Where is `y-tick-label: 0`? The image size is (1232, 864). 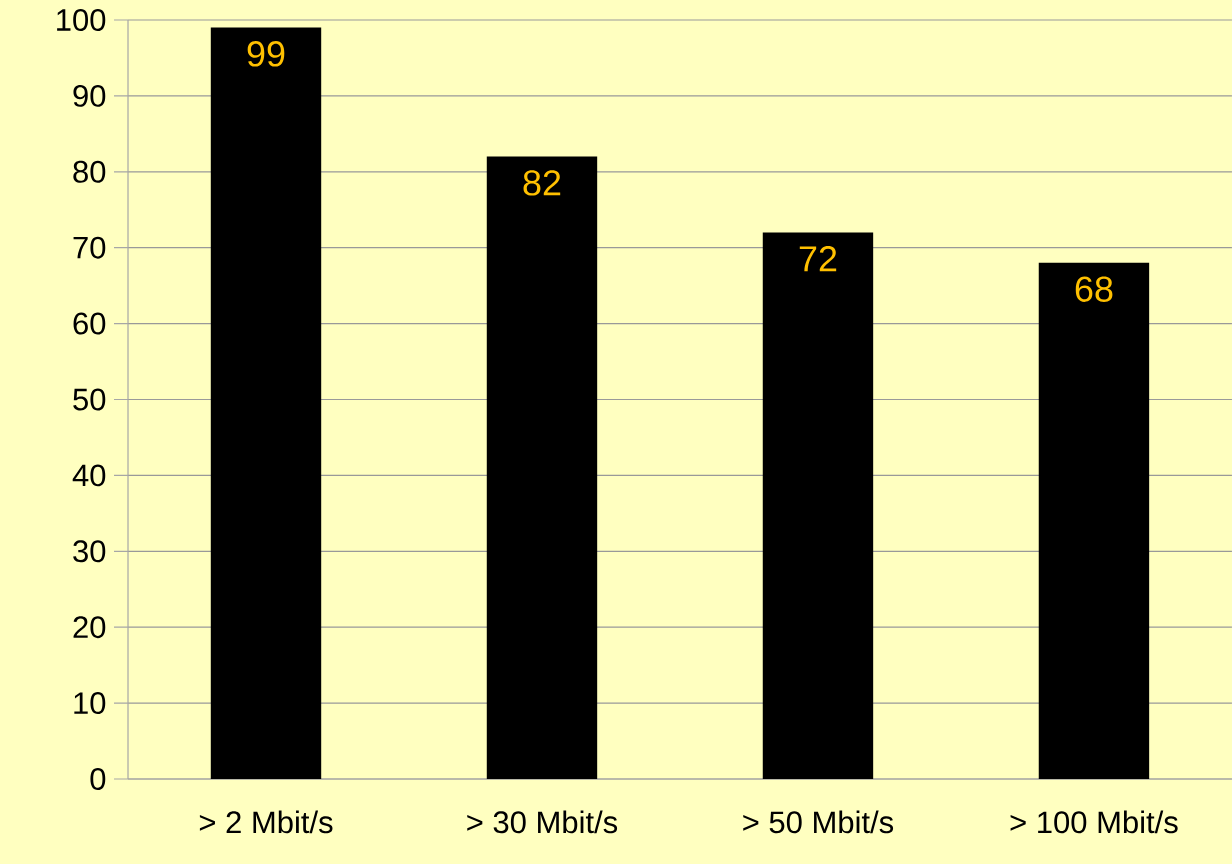
y-tick-label: 0 is located at coordinates (98, 779).